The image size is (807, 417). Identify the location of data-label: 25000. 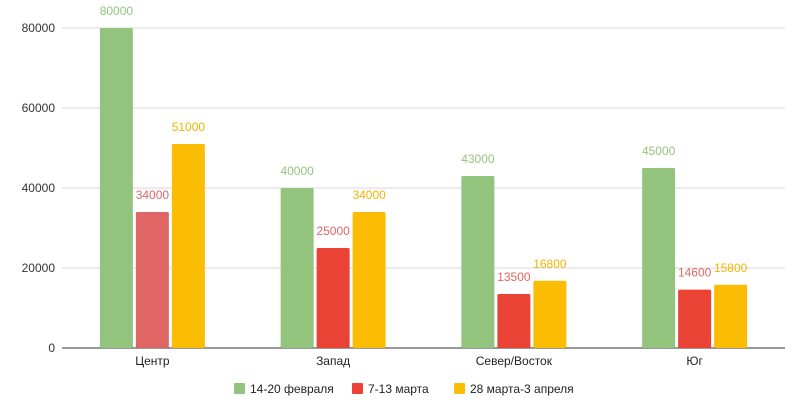
(333, 231).